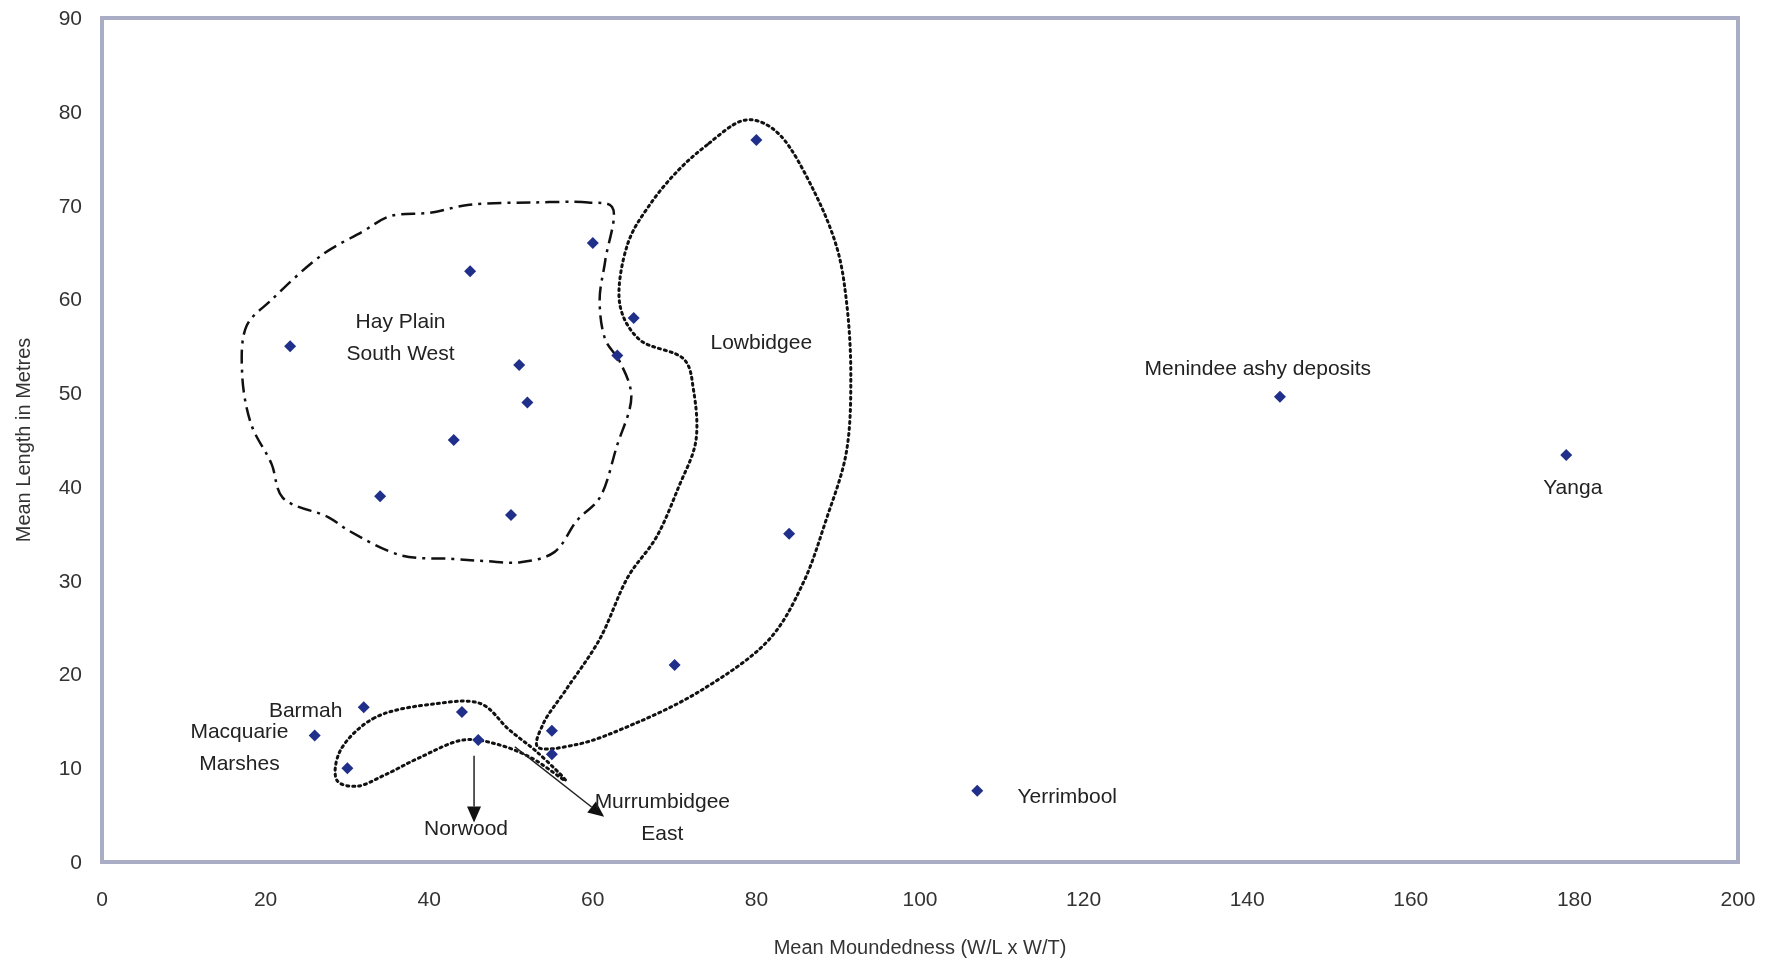 The image size is (1774, 962). Describe the element at coordinates (70, 17) in the screenshot. I see `y-tick-label: 90` at that location.